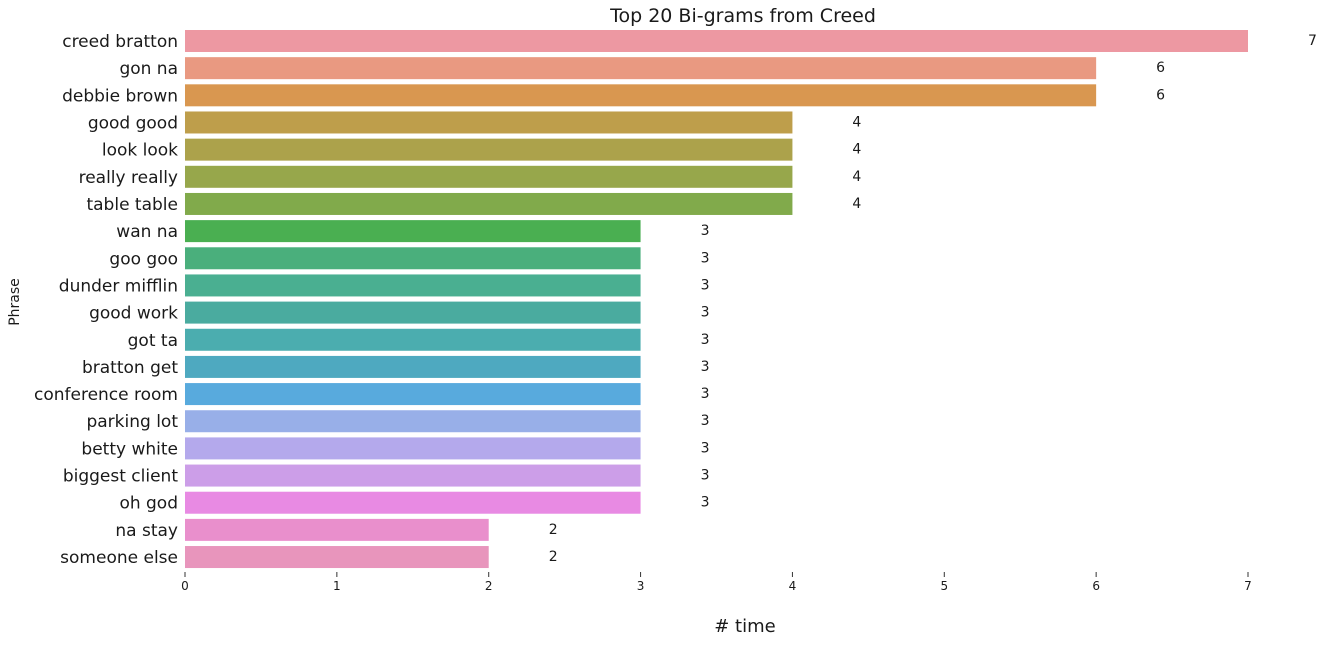  Describe the element at coordinates (120, 42) in the screenshot. I see `category-label-0: creed bratton` at that location.